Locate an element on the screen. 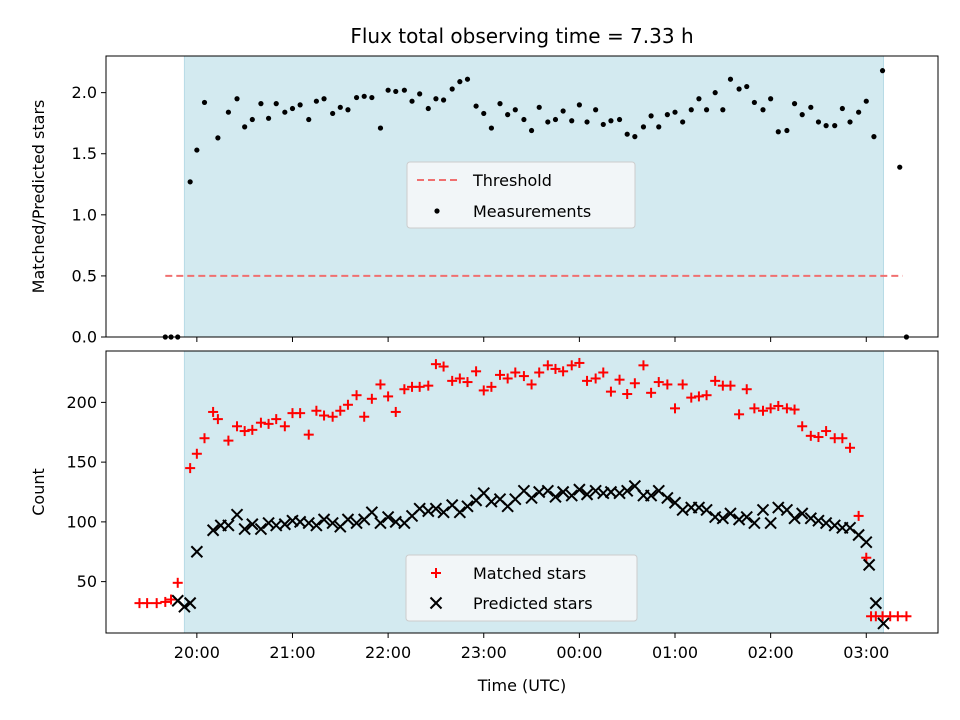 Image resolution: width=960 pixels, height=720 pixels. x-axis-label: Time (UTC) is located at coordinates (521, 685).